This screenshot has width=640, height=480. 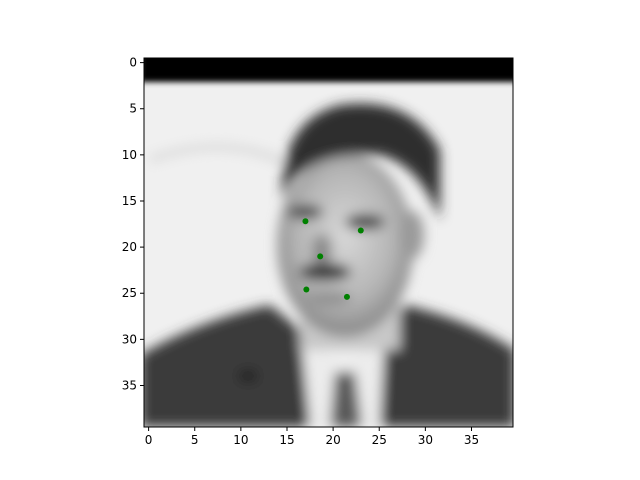 I want to click on image-top-band, so click(x=328, y=70).